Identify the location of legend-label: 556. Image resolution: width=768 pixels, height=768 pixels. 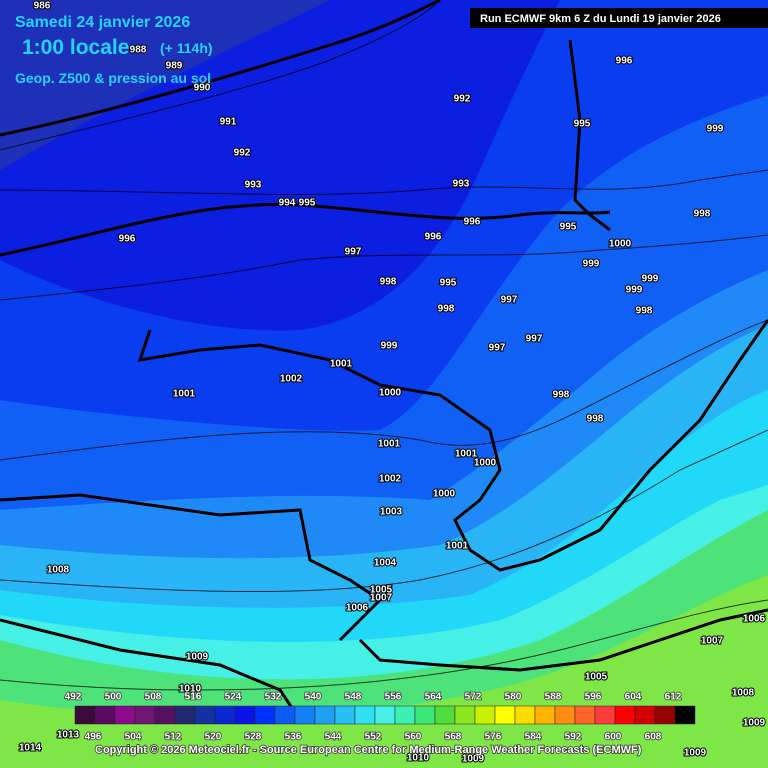
(393, 697).